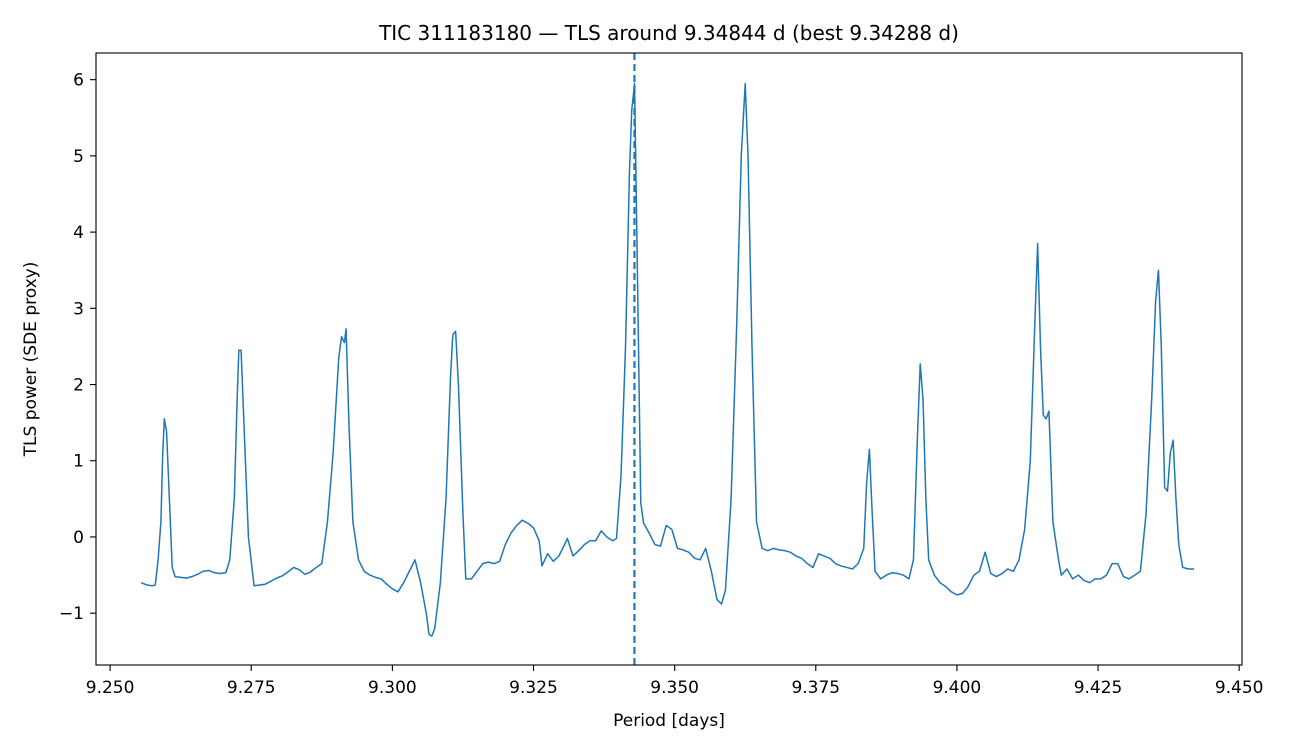 This screenshot has width=1290, height=750. What do you see at coordinates (957, 688) in the screenshot?
I see `x-tick-label: 9.400` at bounding box center [957, 688].